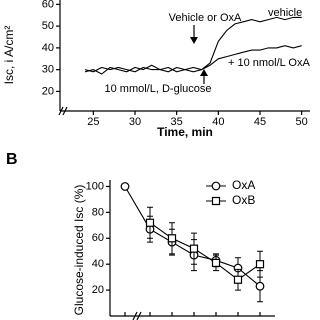  What do you see at coordinates (93, 122) in the screenshot?
I see `x-tick-label: 25` at bounding box center [93, 122].